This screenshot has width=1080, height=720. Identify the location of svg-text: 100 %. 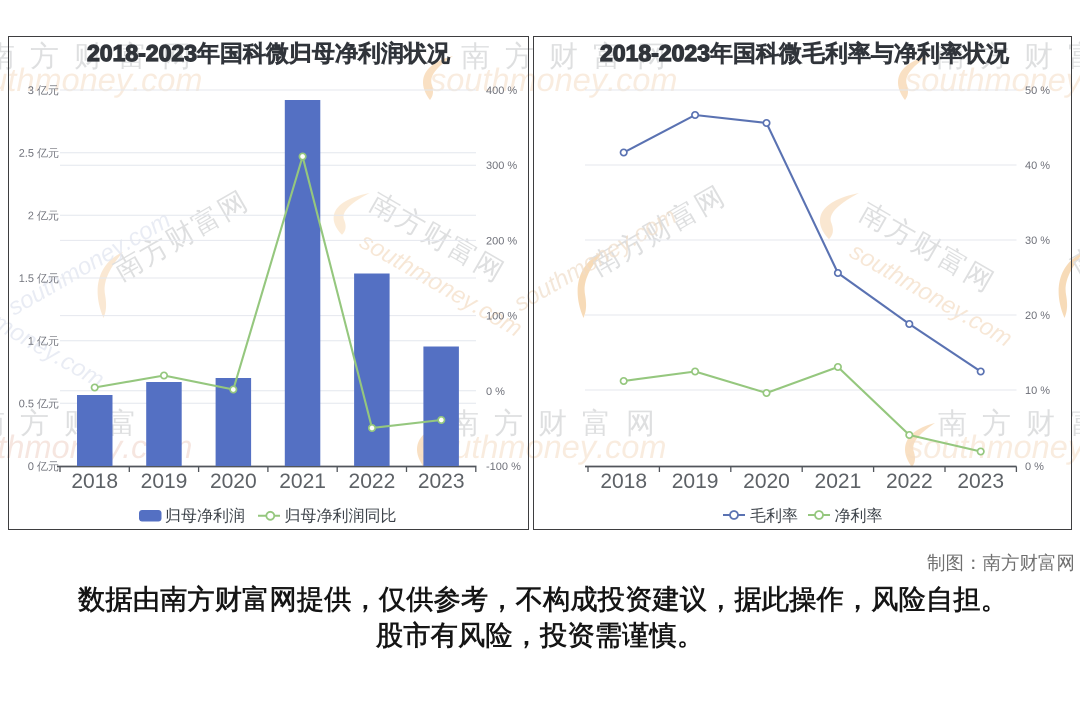
(501, 317).